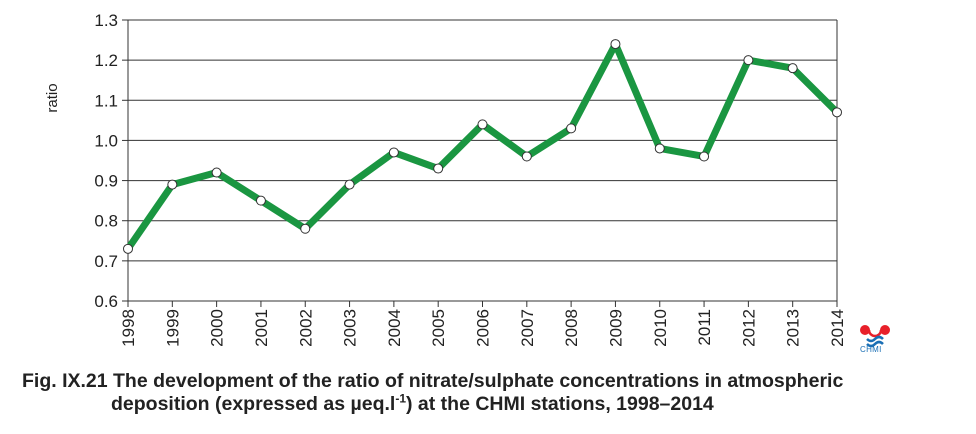 This screenshot has height=434, width=976. I want to click on x-tick-label: 2002, so click(305, 328).